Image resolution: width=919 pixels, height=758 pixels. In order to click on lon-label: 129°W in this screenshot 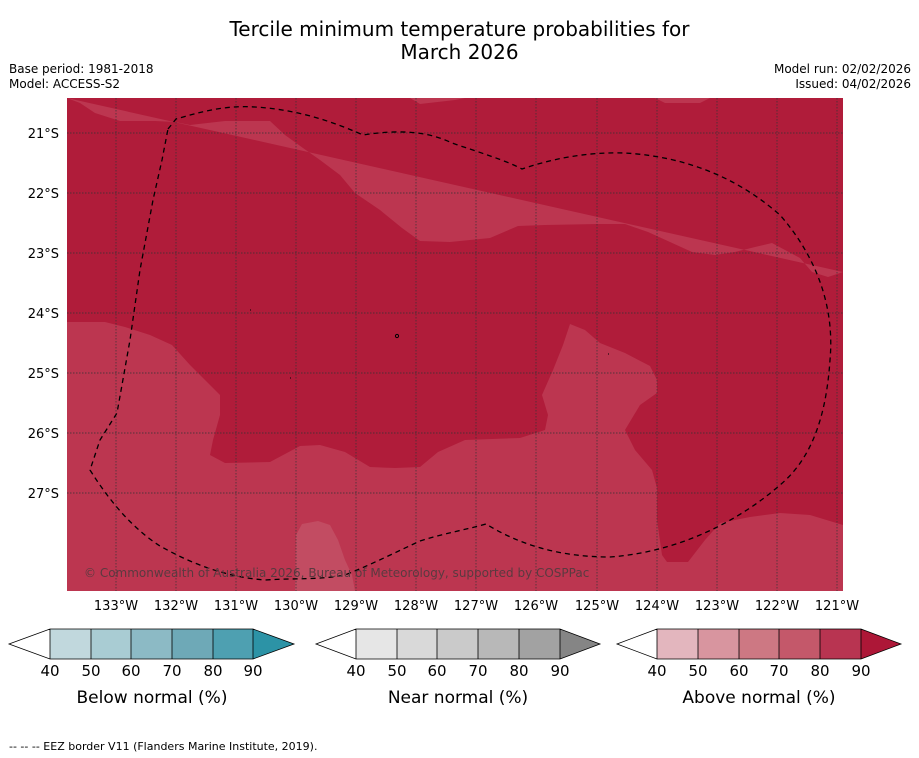, I will do `click(356, 606)`.